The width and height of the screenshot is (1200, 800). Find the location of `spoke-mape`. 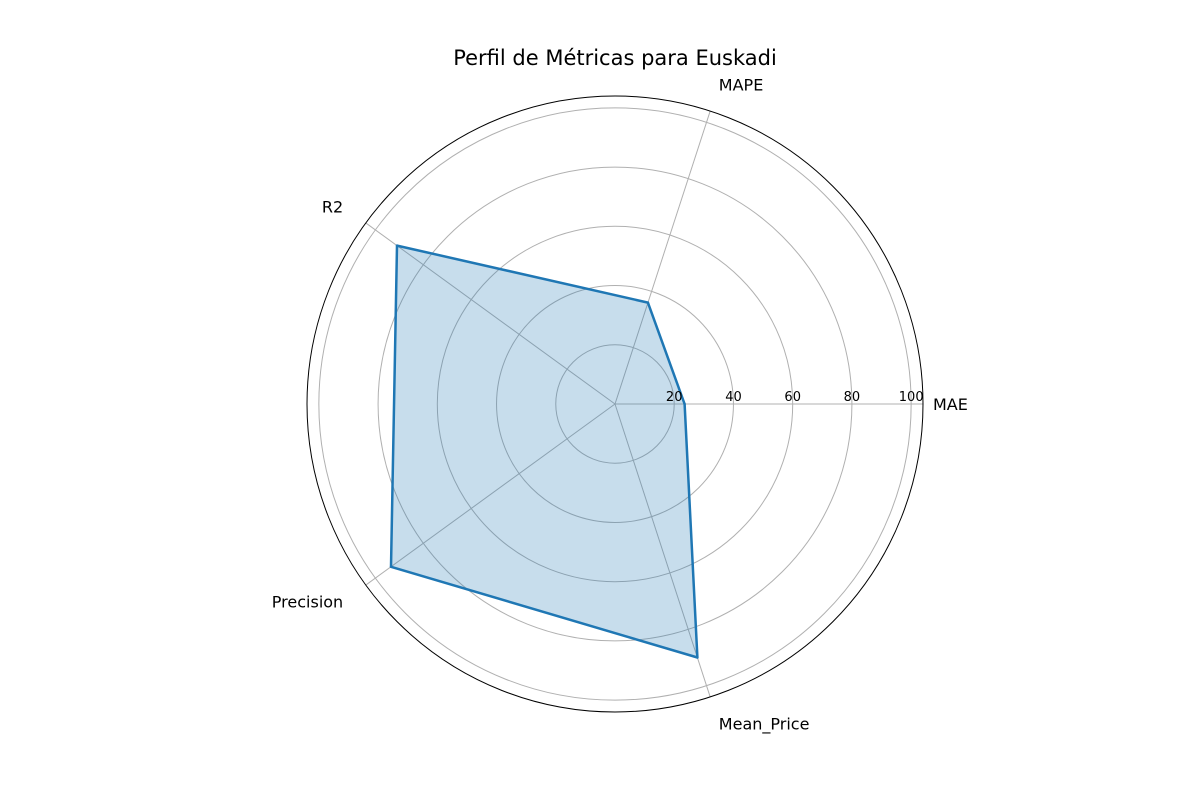

spoke-mape is located at coordinates (662, 257).